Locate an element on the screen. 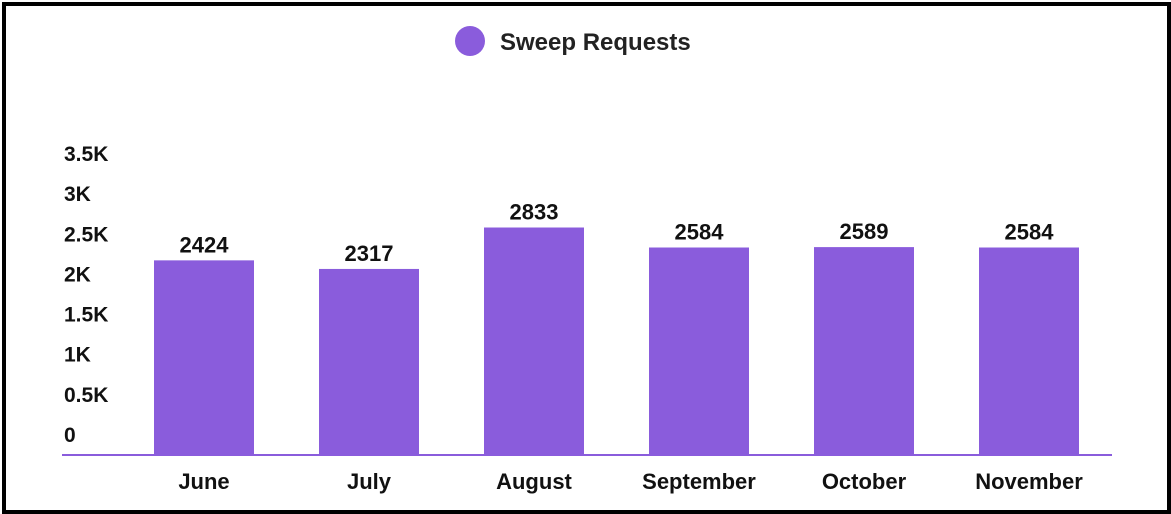 The height and width of the screenshot is (514, 1171). bar-september is located at coordinates (699, 351).